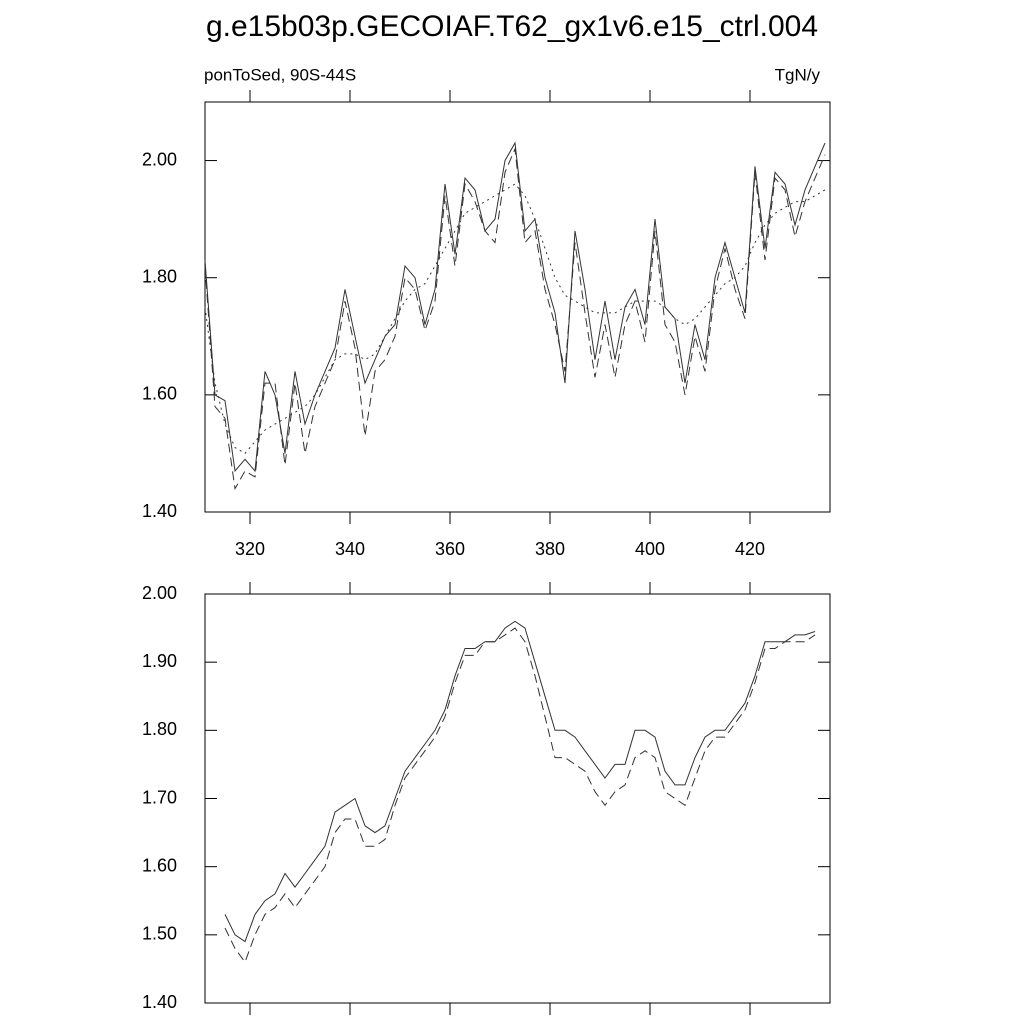  What do you see at coordinates (750, 549) in the screenshot?
I see `x-tick-label: 420` at bounding box center [750, 549].